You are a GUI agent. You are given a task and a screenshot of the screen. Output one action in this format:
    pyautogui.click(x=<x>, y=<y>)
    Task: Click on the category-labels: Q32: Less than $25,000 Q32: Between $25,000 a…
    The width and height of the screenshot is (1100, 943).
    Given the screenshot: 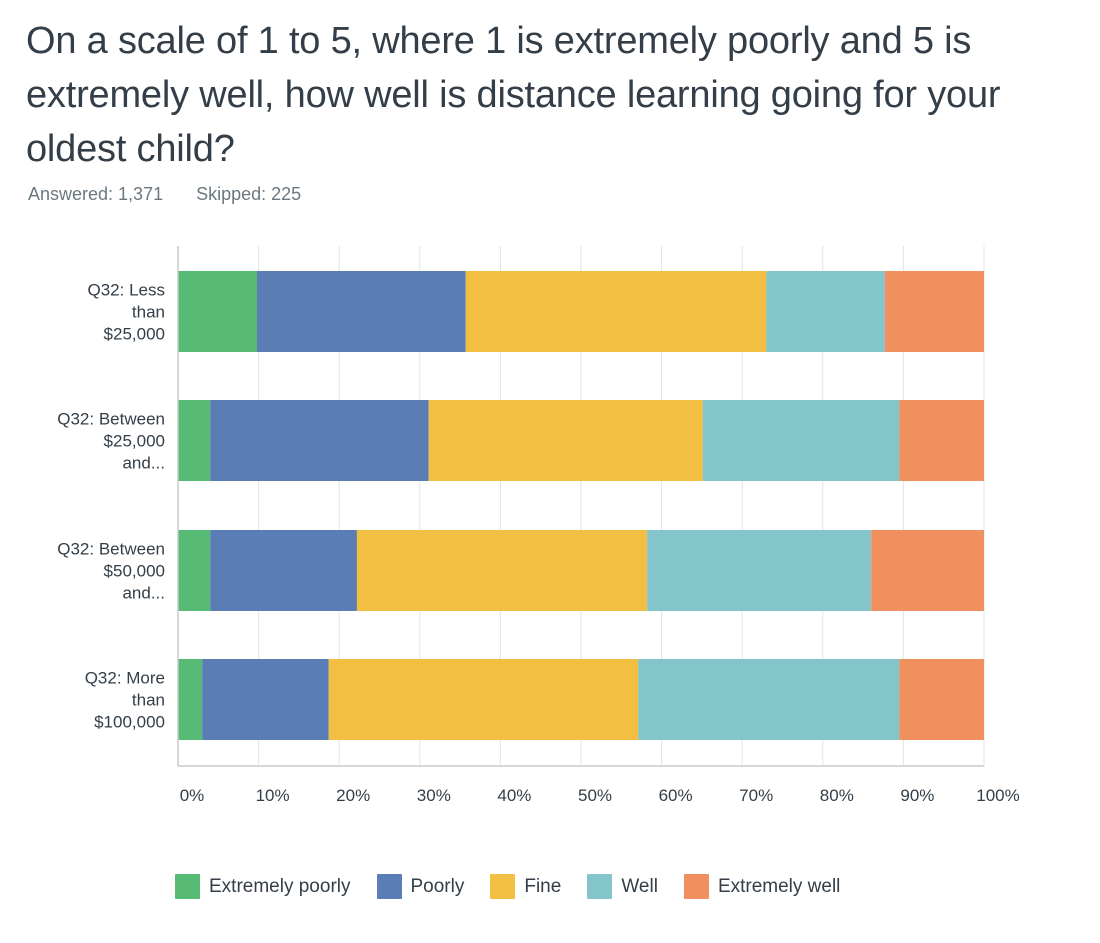 What is the action you would take?
    pyautogui.click(x=111, y=506)
    